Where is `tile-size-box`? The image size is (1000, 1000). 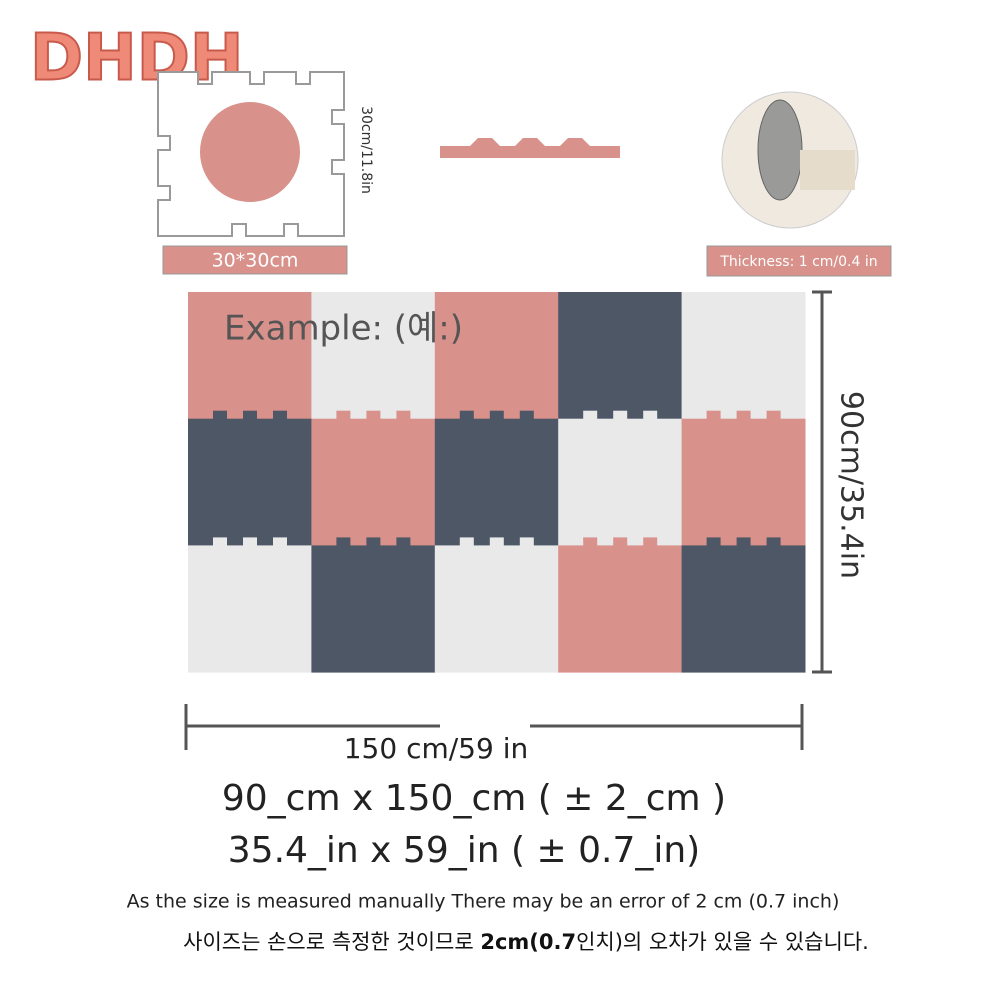
tile-size-box is located at coordinates (255, 260).